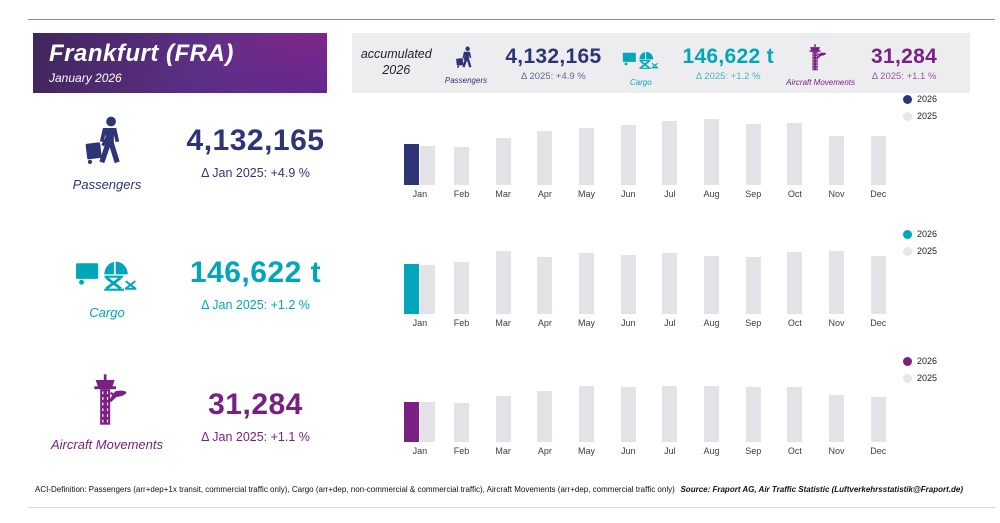  I want to click on aircraft-movements-value: 31,284, so click(255, 404).